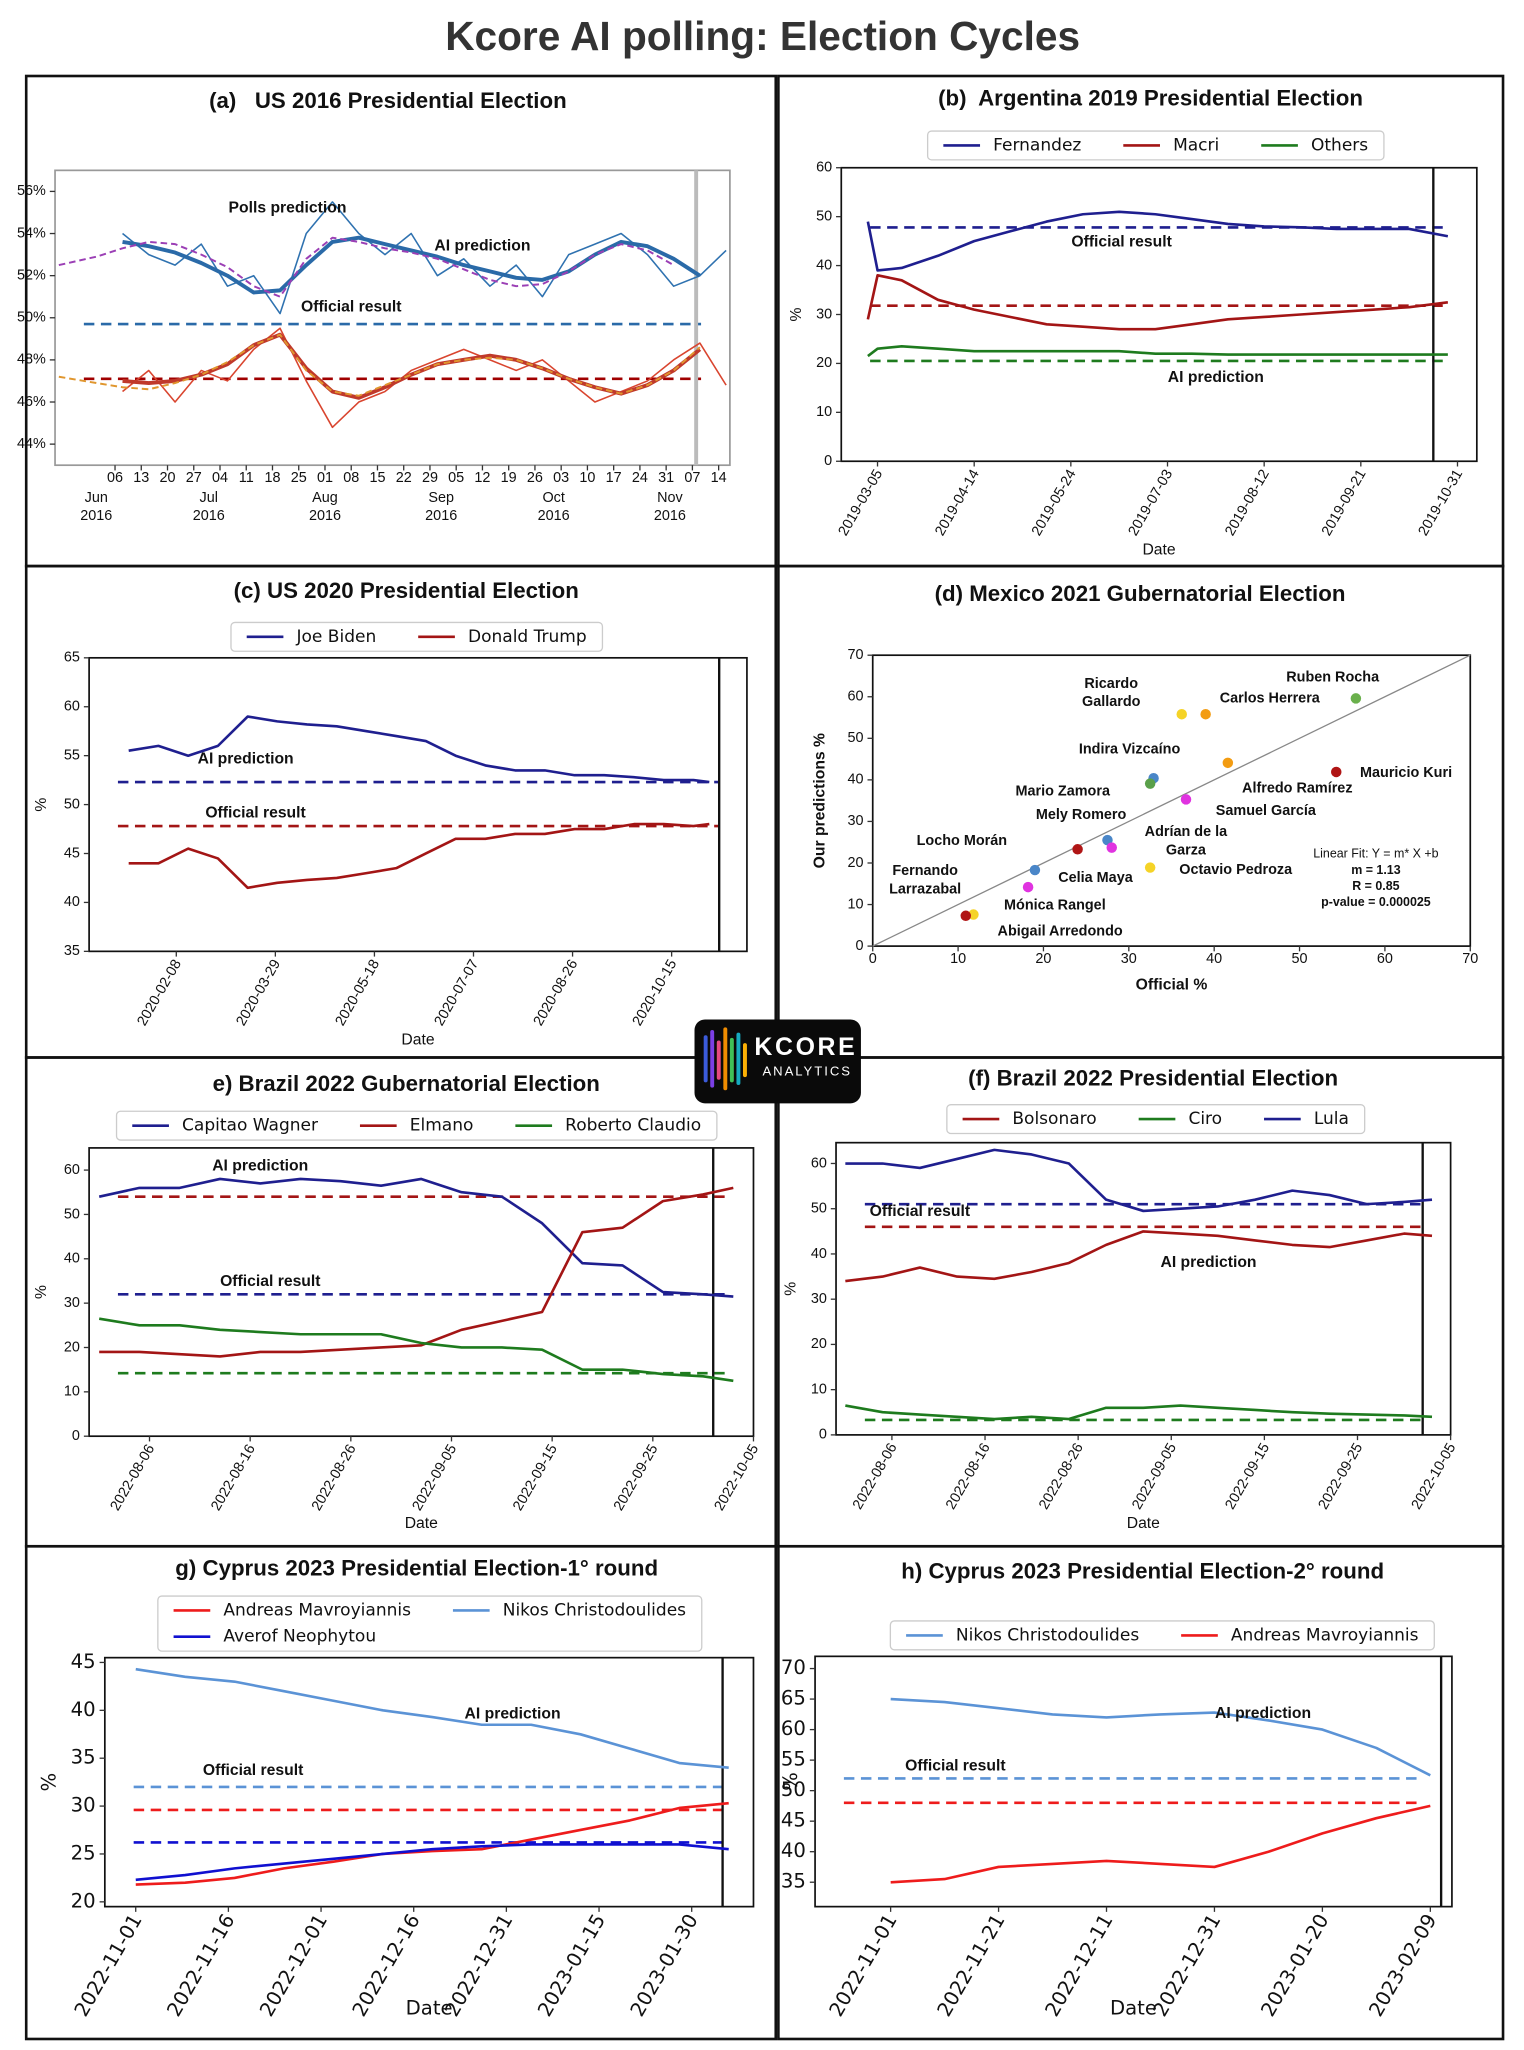 This screenshot has height=2050, width=1524. Describe the element at coordinates (299, 478) in the screenshot. I see `x-tick-label: 25` at that location.